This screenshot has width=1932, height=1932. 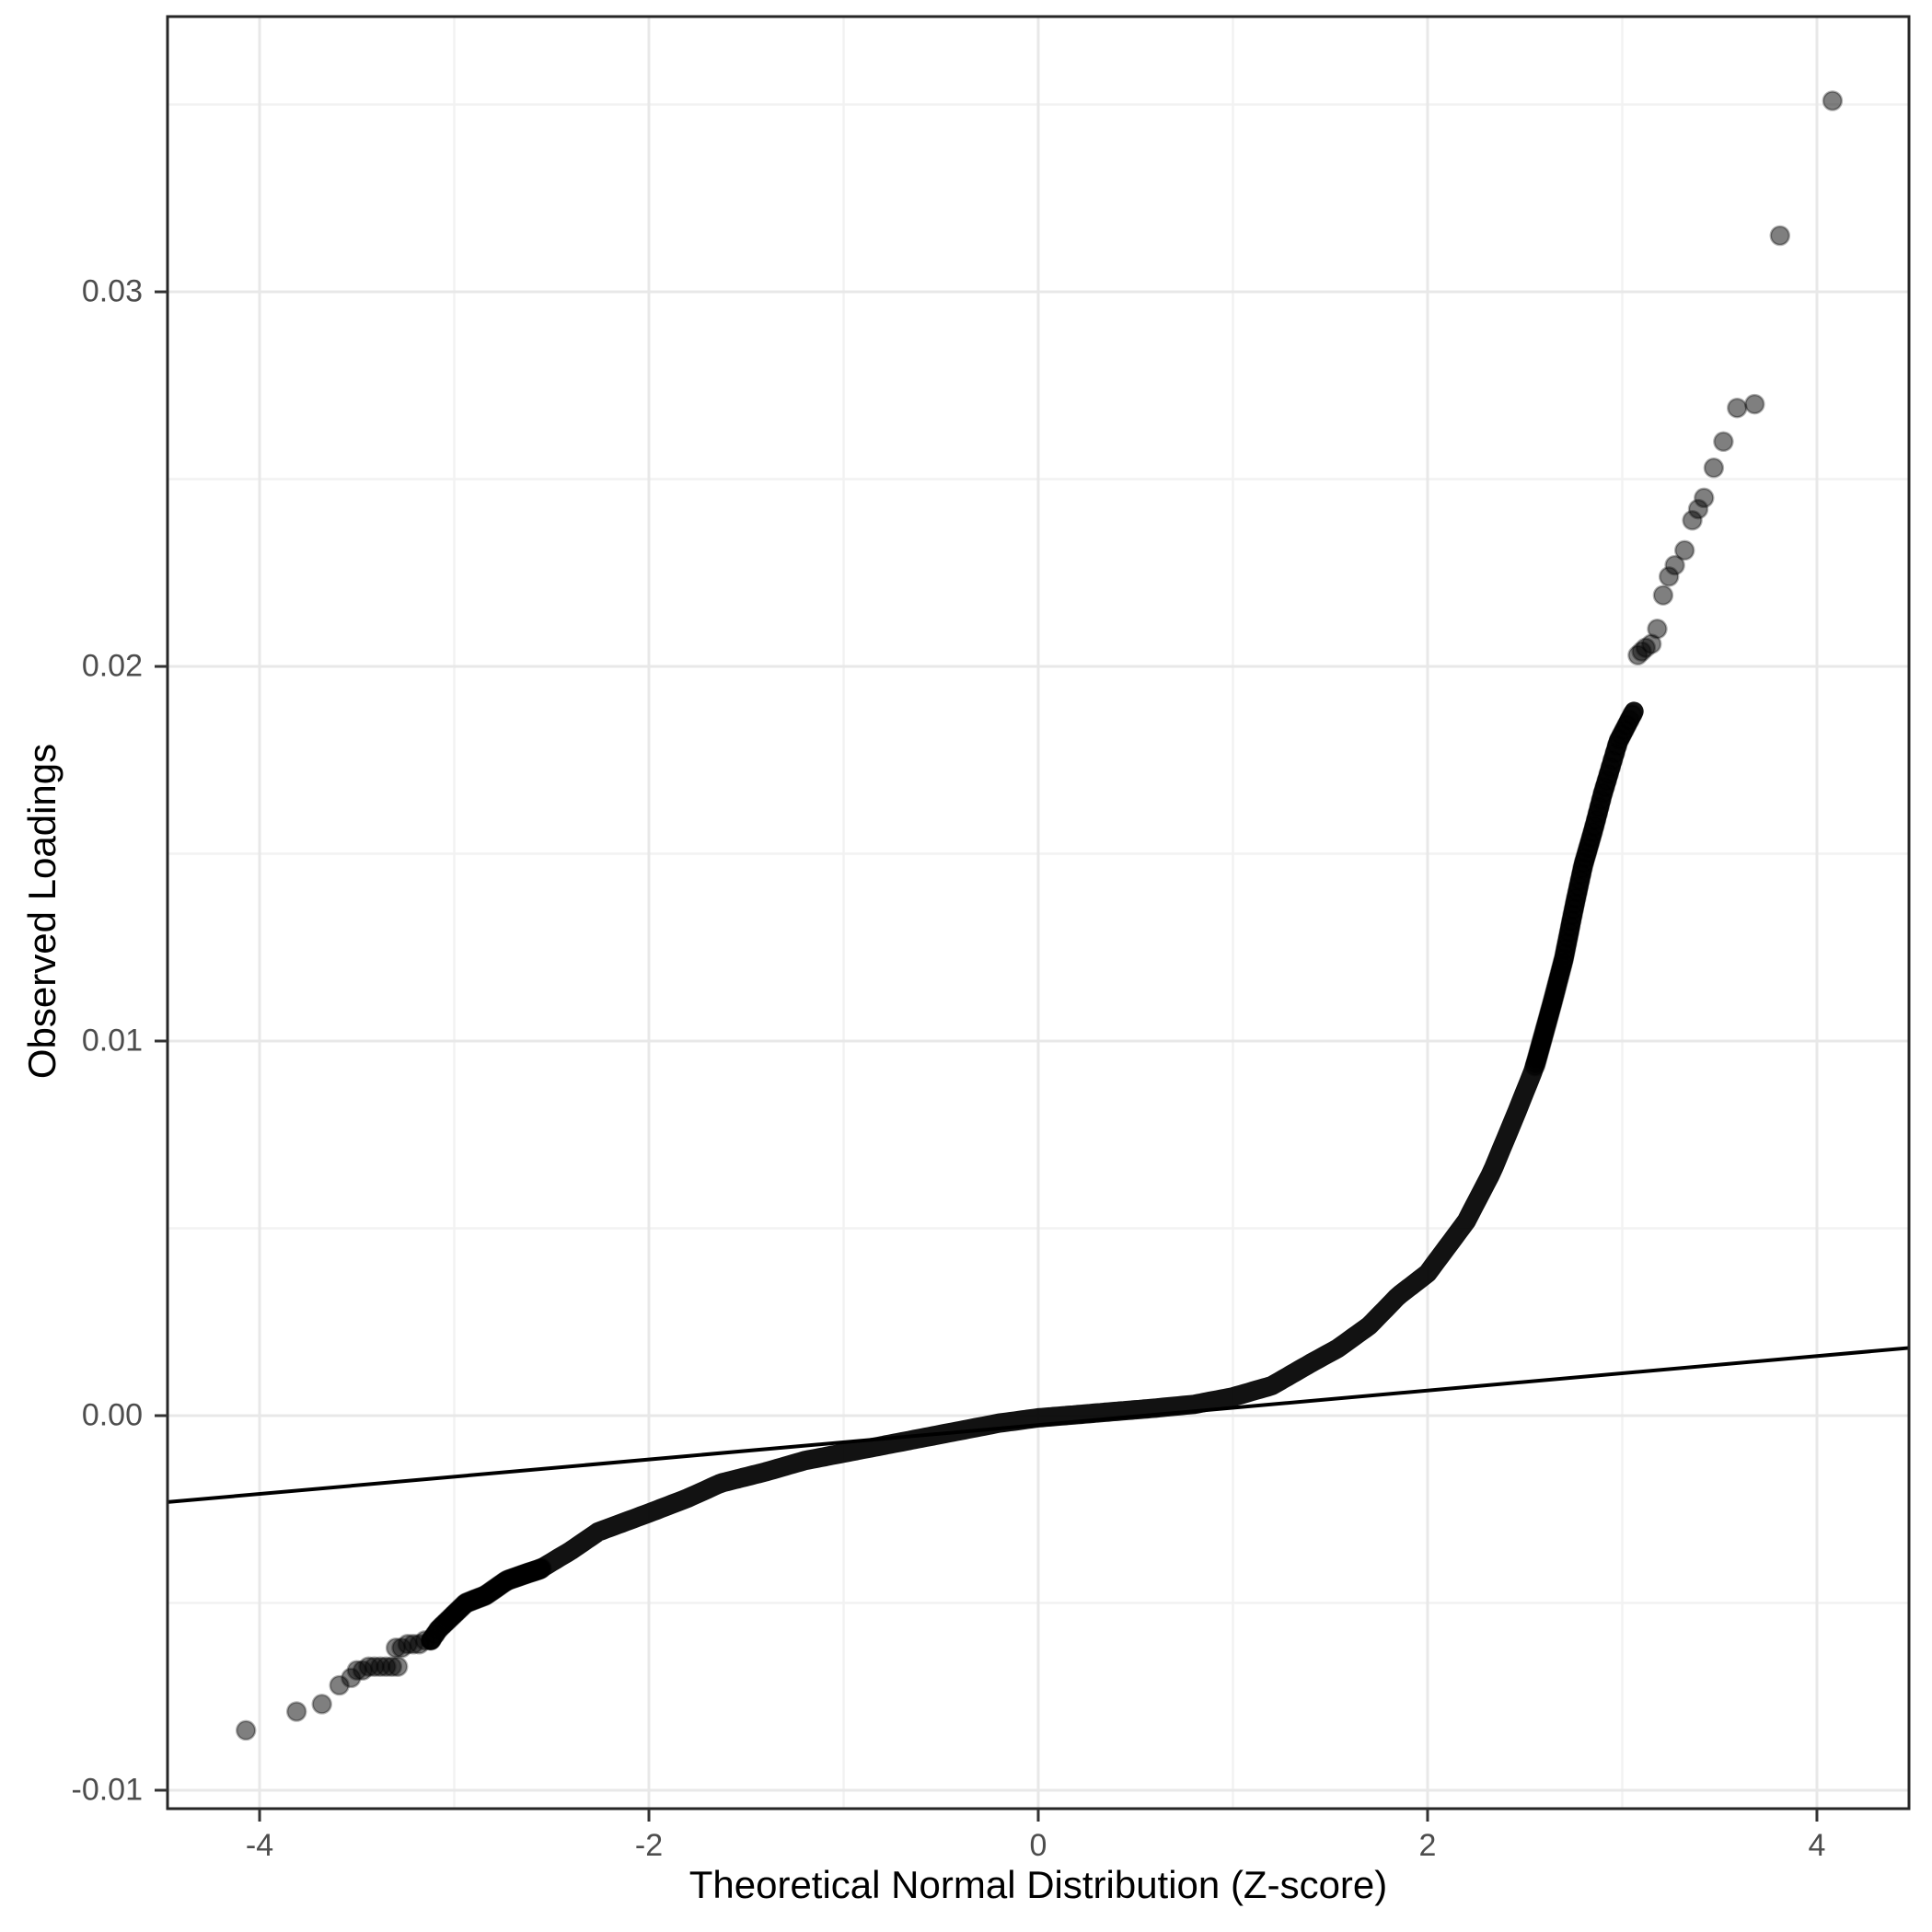 What do you see at coordinates (260, 1846) in the screenshot?
I see `x-tick-label: -4` at bounding box center [260, 1846].